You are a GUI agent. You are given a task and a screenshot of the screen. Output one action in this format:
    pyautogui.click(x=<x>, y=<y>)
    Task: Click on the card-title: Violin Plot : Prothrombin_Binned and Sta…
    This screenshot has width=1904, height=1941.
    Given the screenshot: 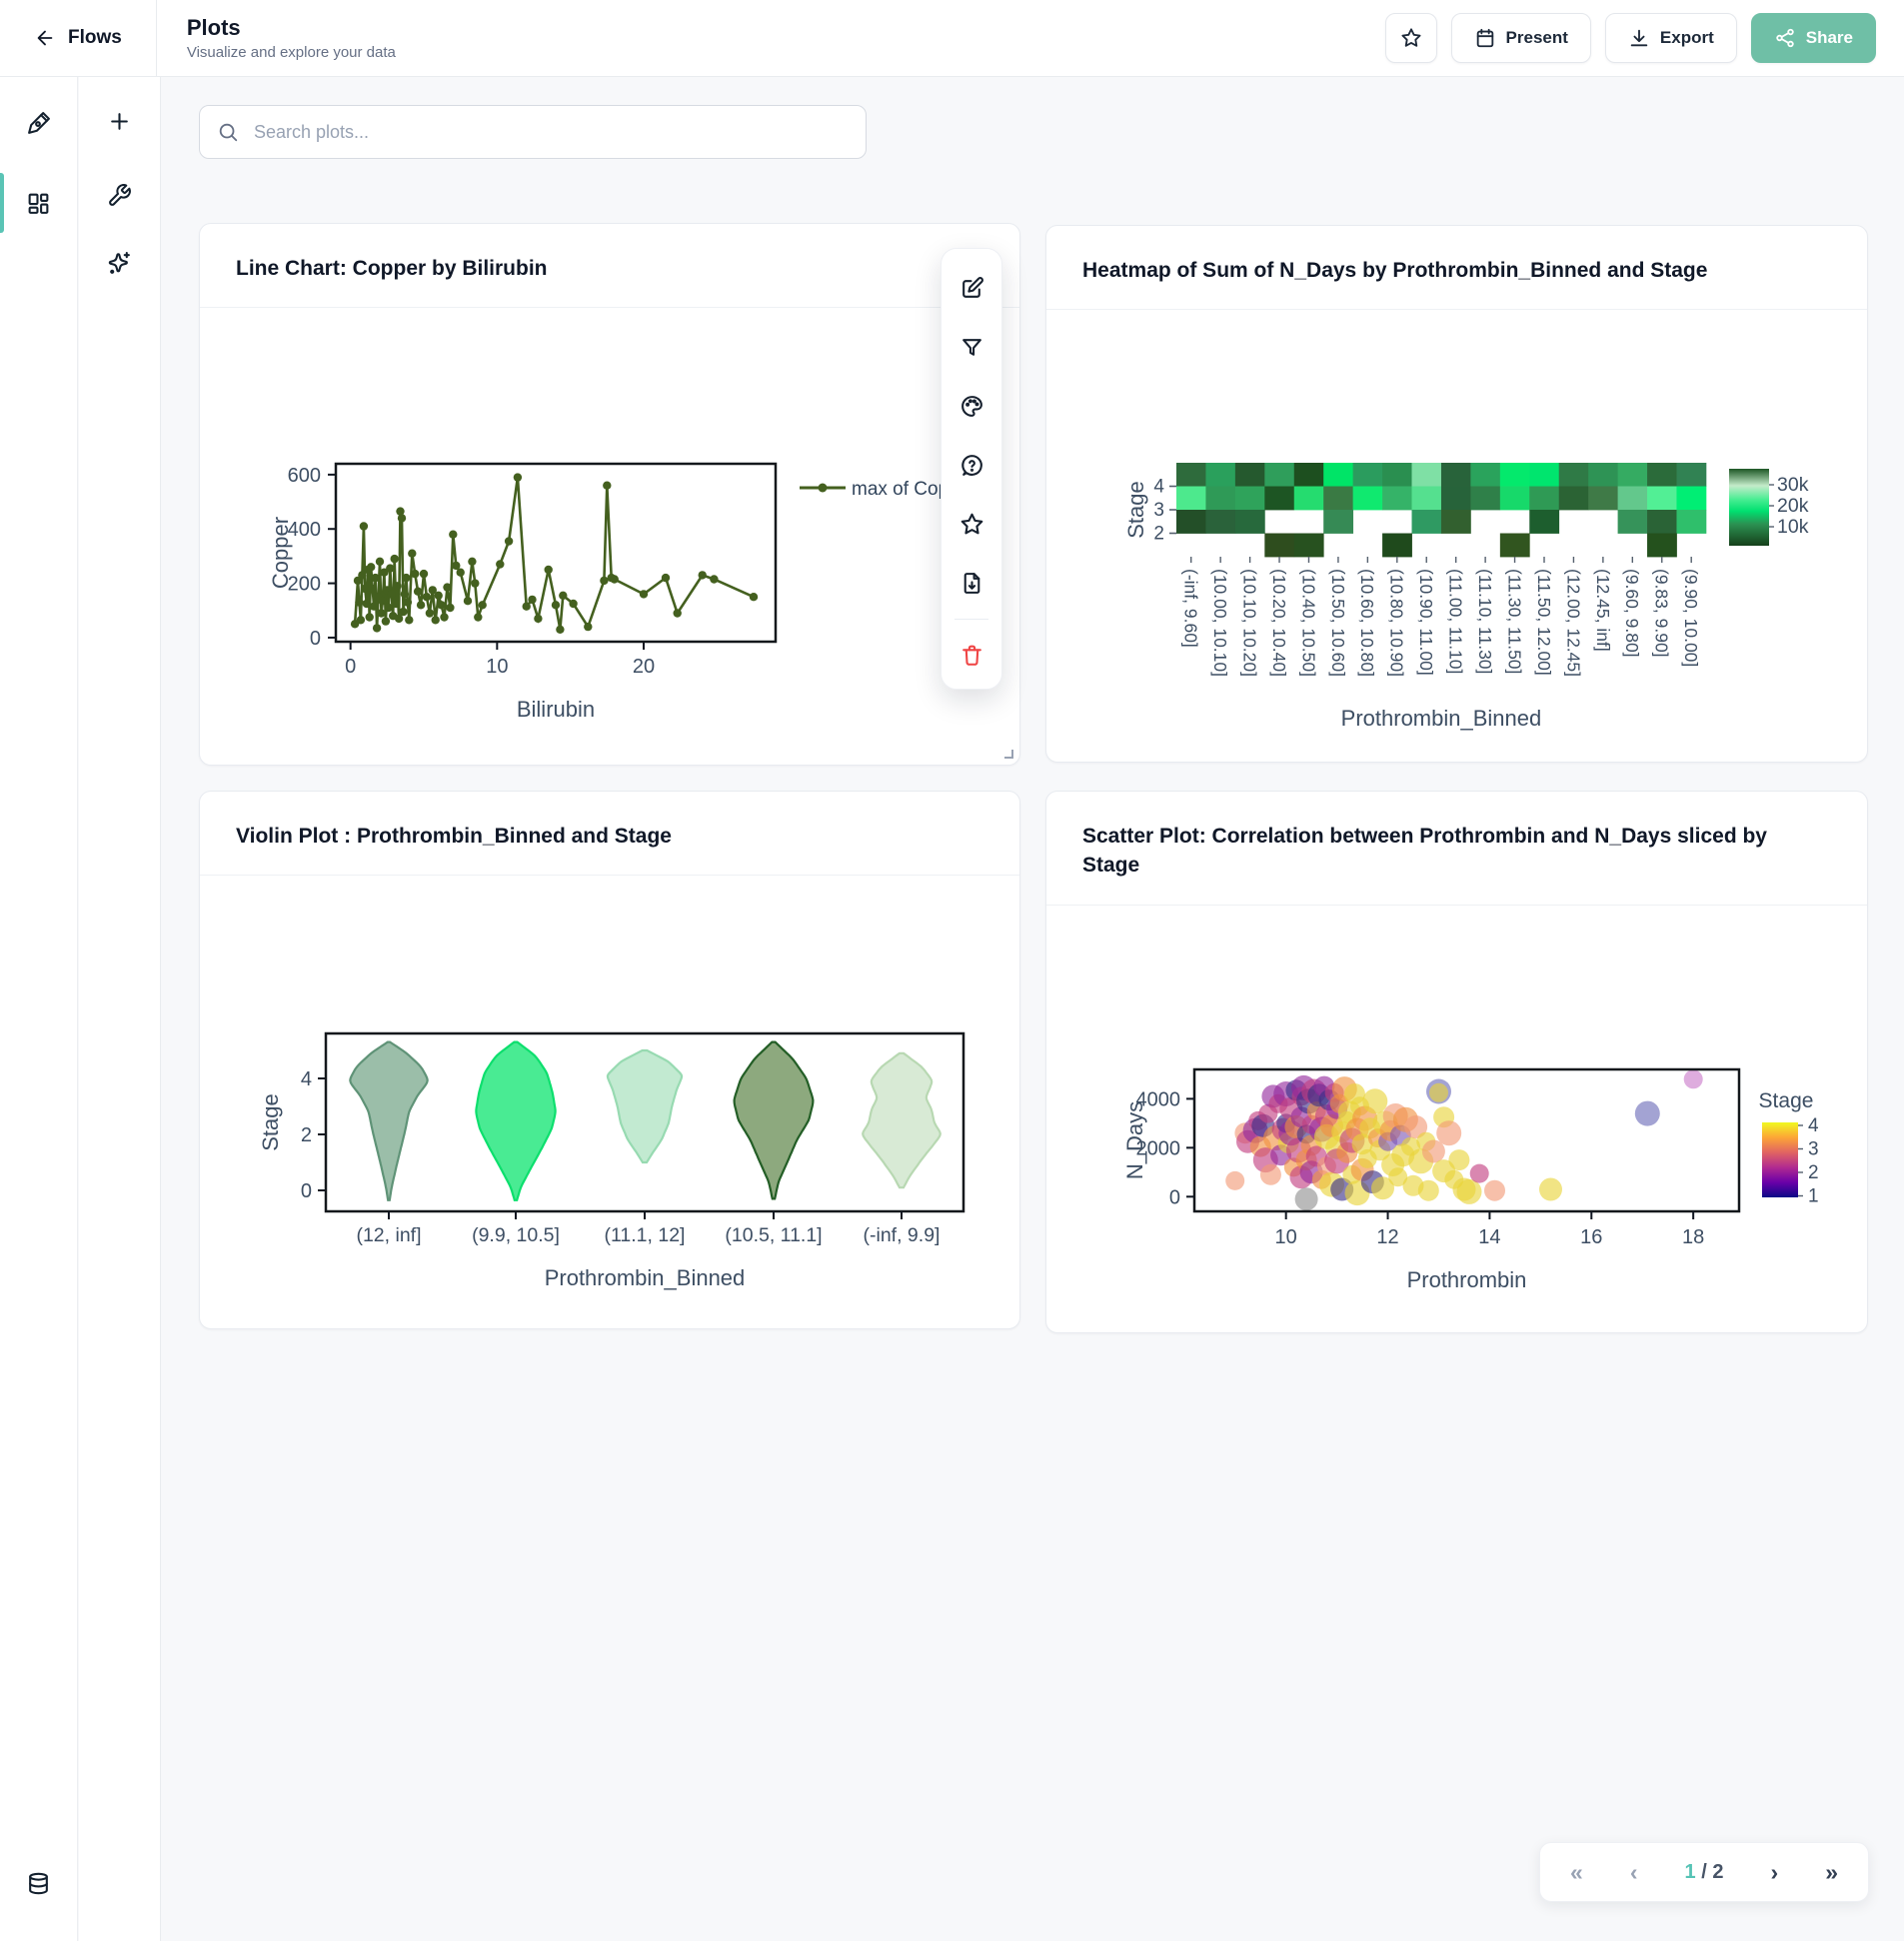 What is the action you would take?
    pyautogui.click(x=454, y=837)
    